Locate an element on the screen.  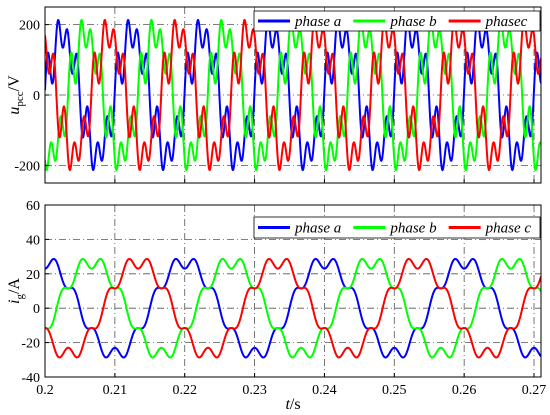
legend-label: phasec is located at coordinates (506, 22).